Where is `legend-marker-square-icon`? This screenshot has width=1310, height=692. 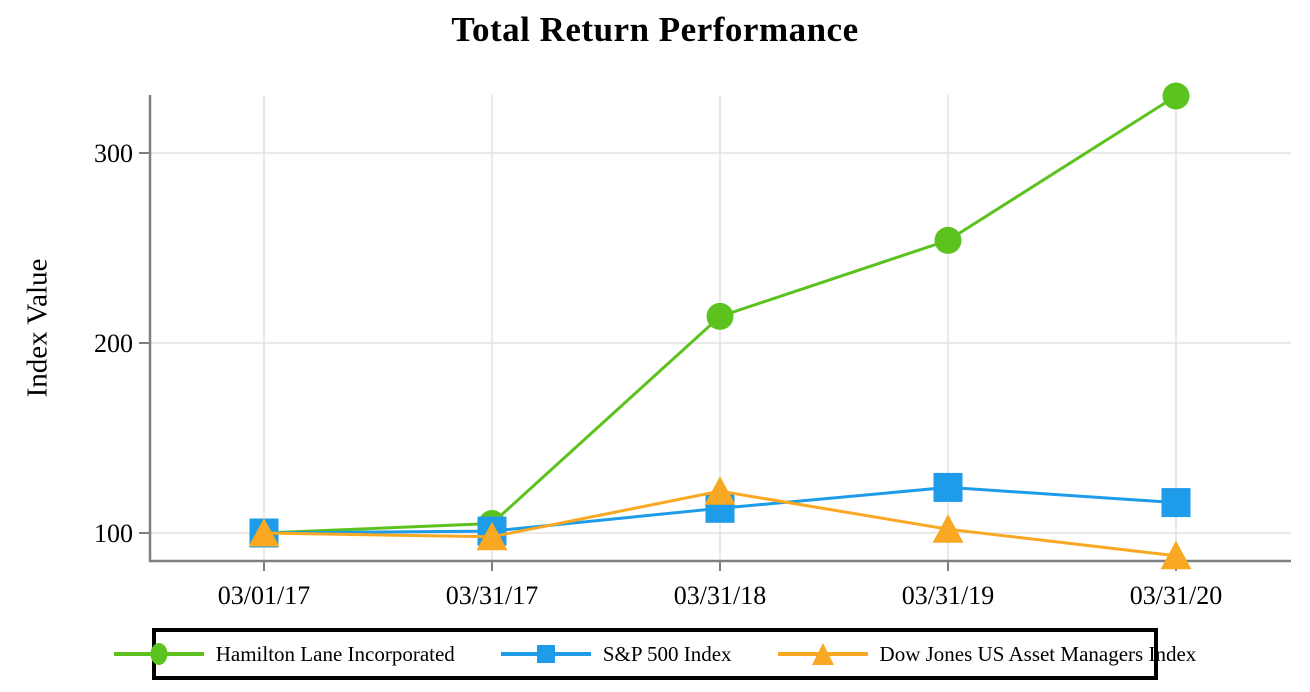
legend-marker-square-icon is located at coordinates (545, 654).